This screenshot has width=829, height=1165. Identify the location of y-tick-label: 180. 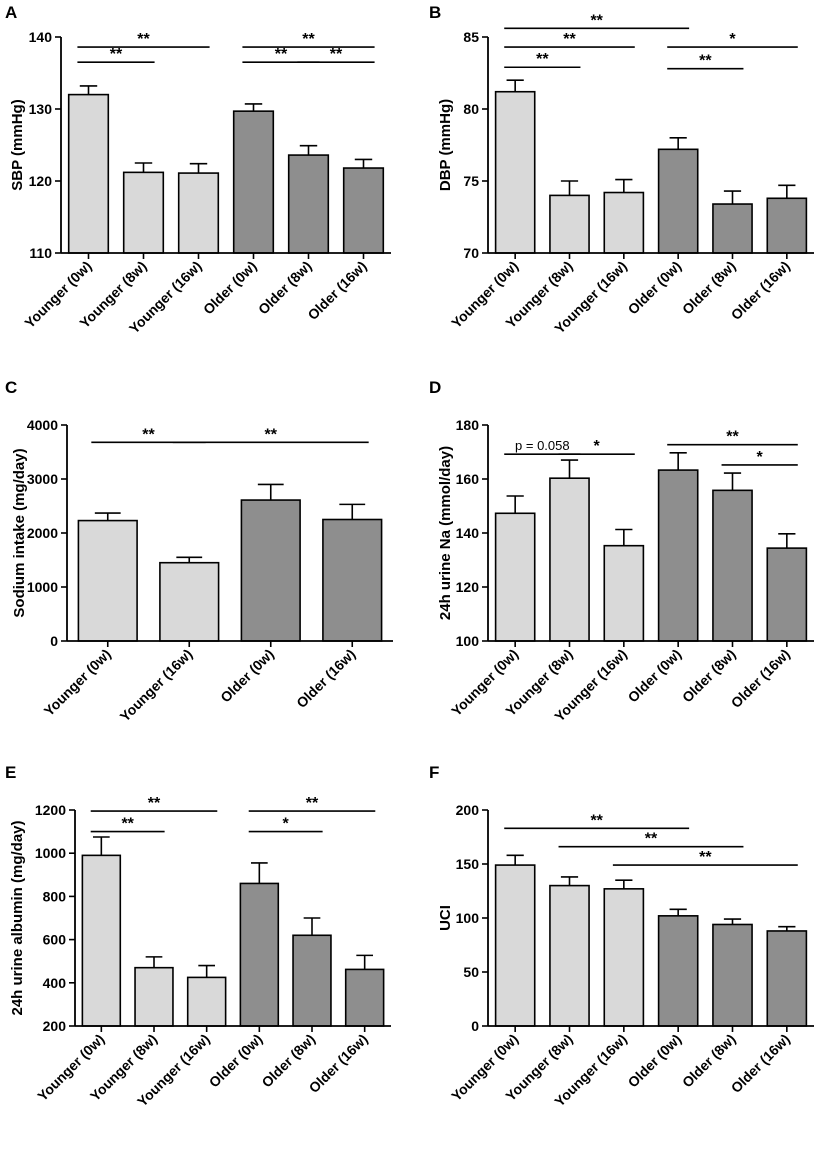
(468, 425).